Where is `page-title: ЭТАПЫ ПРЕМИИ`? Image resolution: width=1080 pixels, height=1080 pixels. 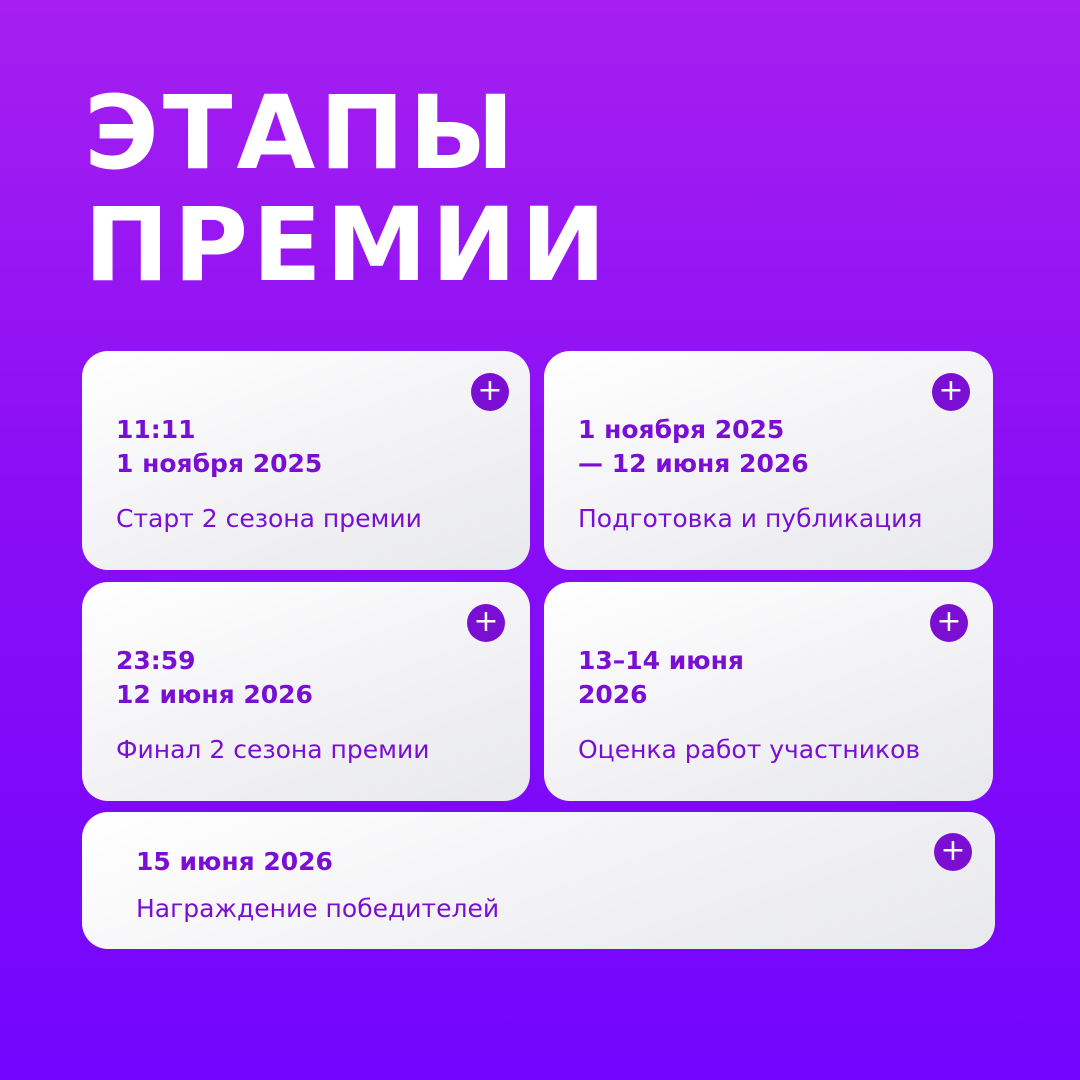
page-title: ЭТАПЫ ПРЕМИИ is located at coordinates (347, 190).